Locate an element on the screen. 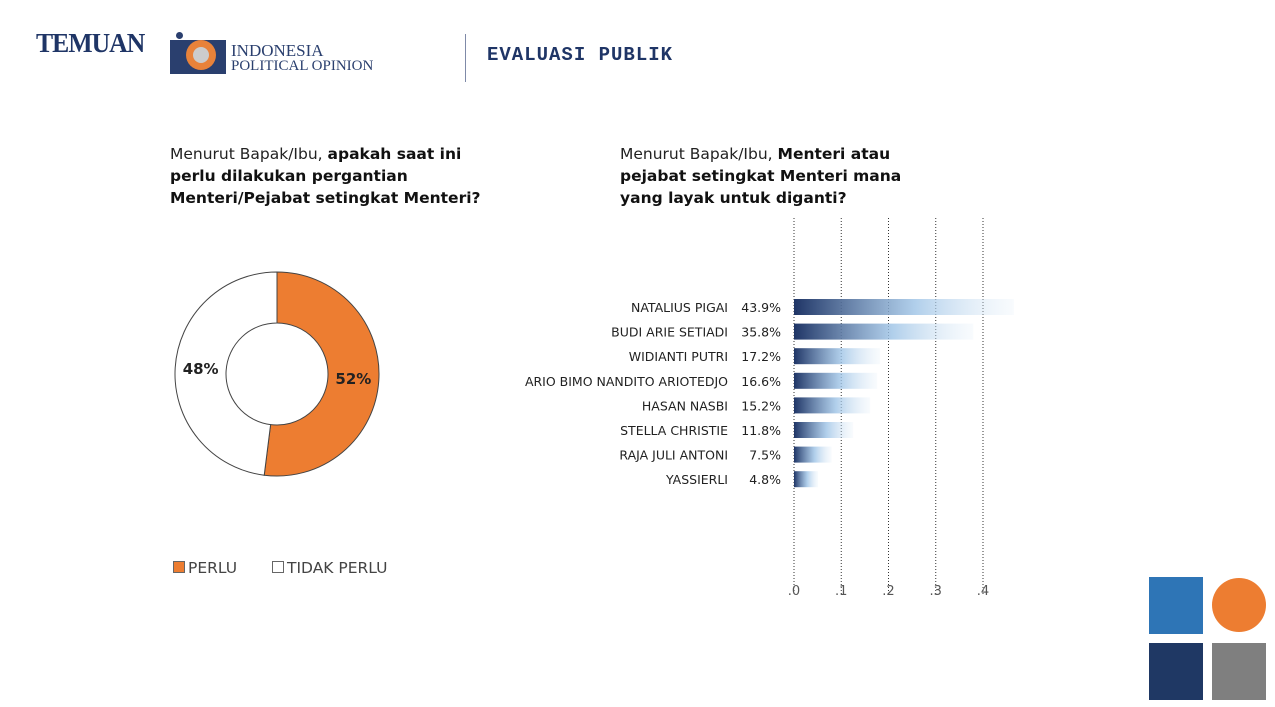 This screenshot has width=1275, height=707. legend-swatch-tidak-perlu is located at coordinates (278, 567).